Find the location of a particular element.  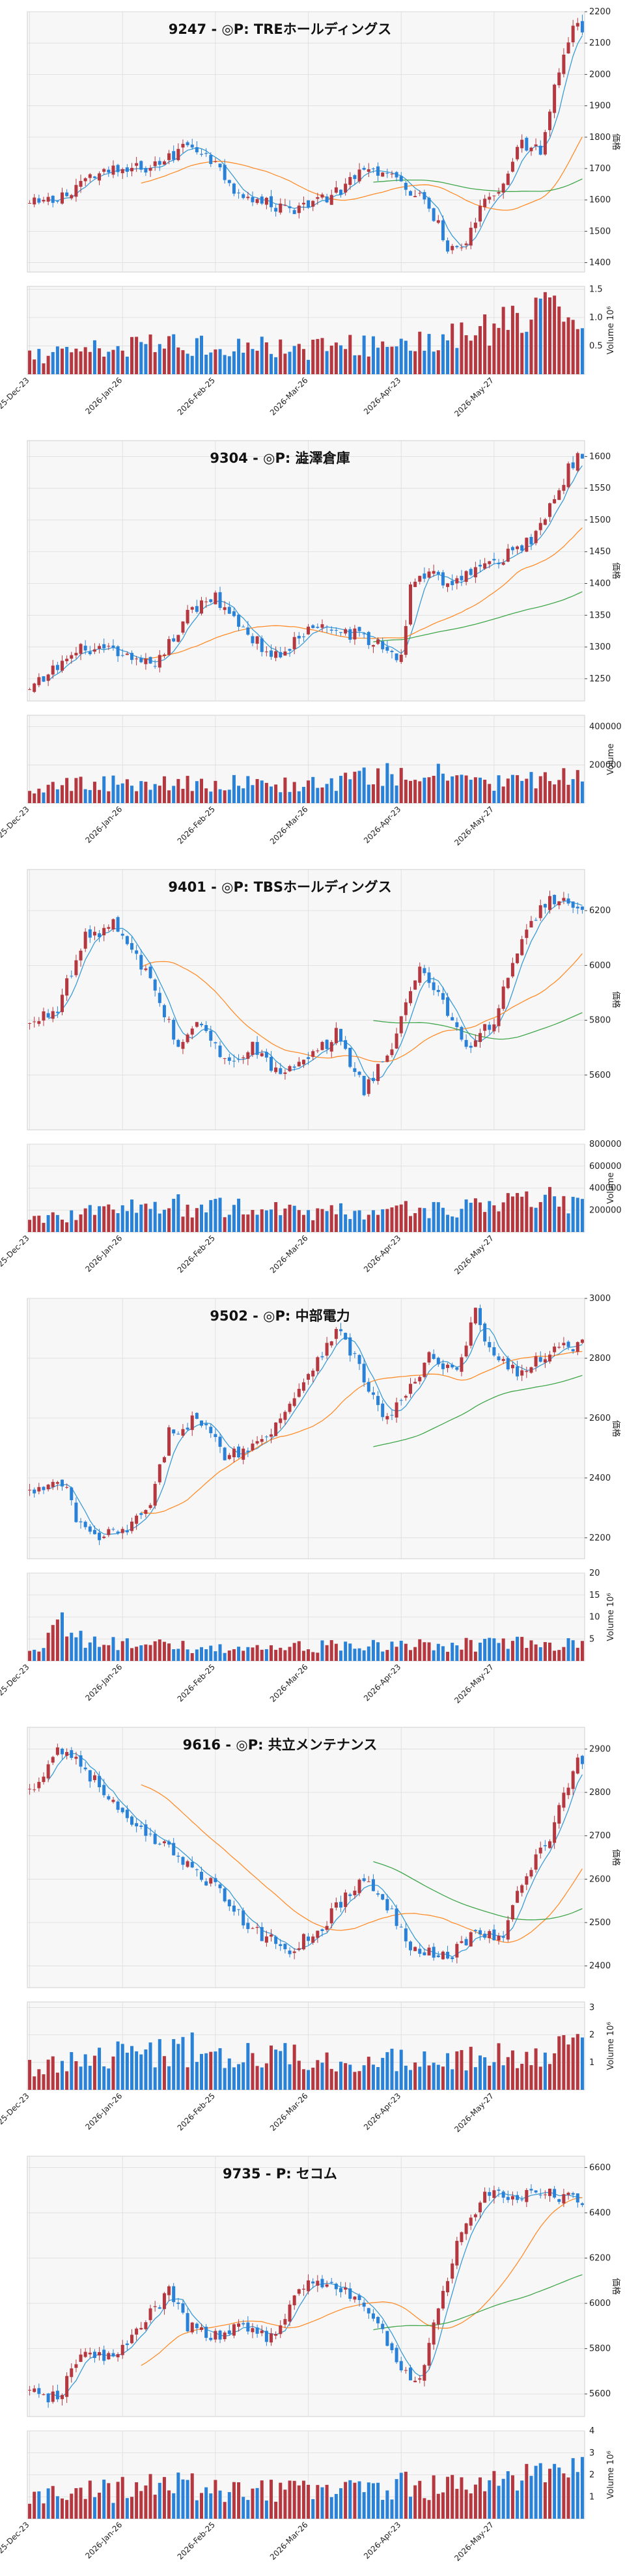

ma5-line is located at coordinates (315, 573).